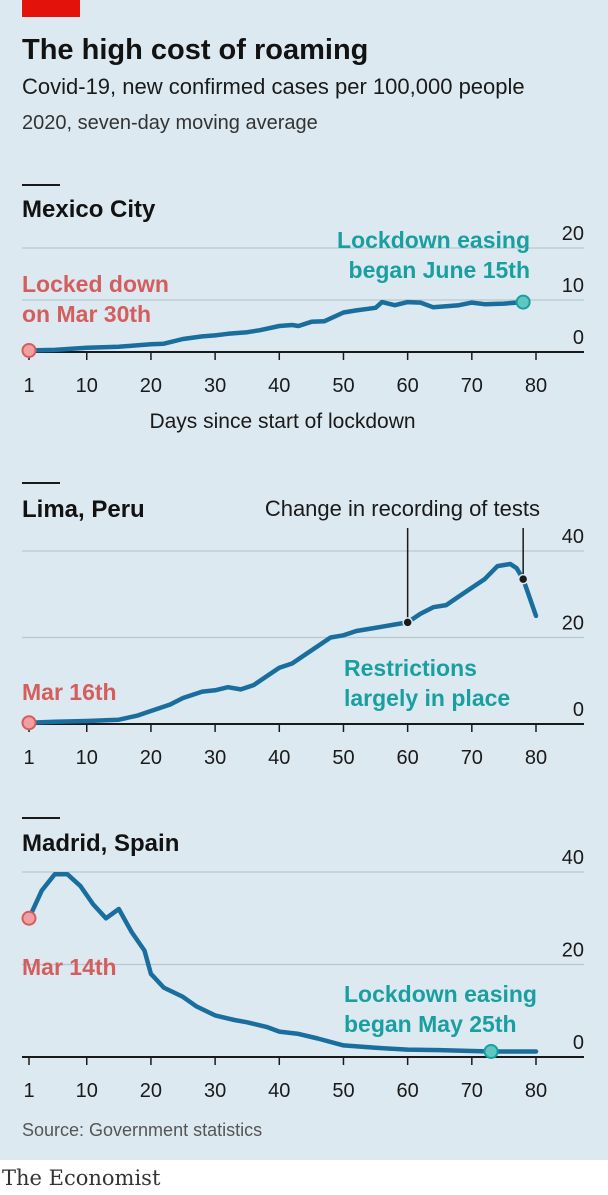 This screenshot has width=608, height=1195. I want to click on panel-title: Mexico City, so click(89, 209).